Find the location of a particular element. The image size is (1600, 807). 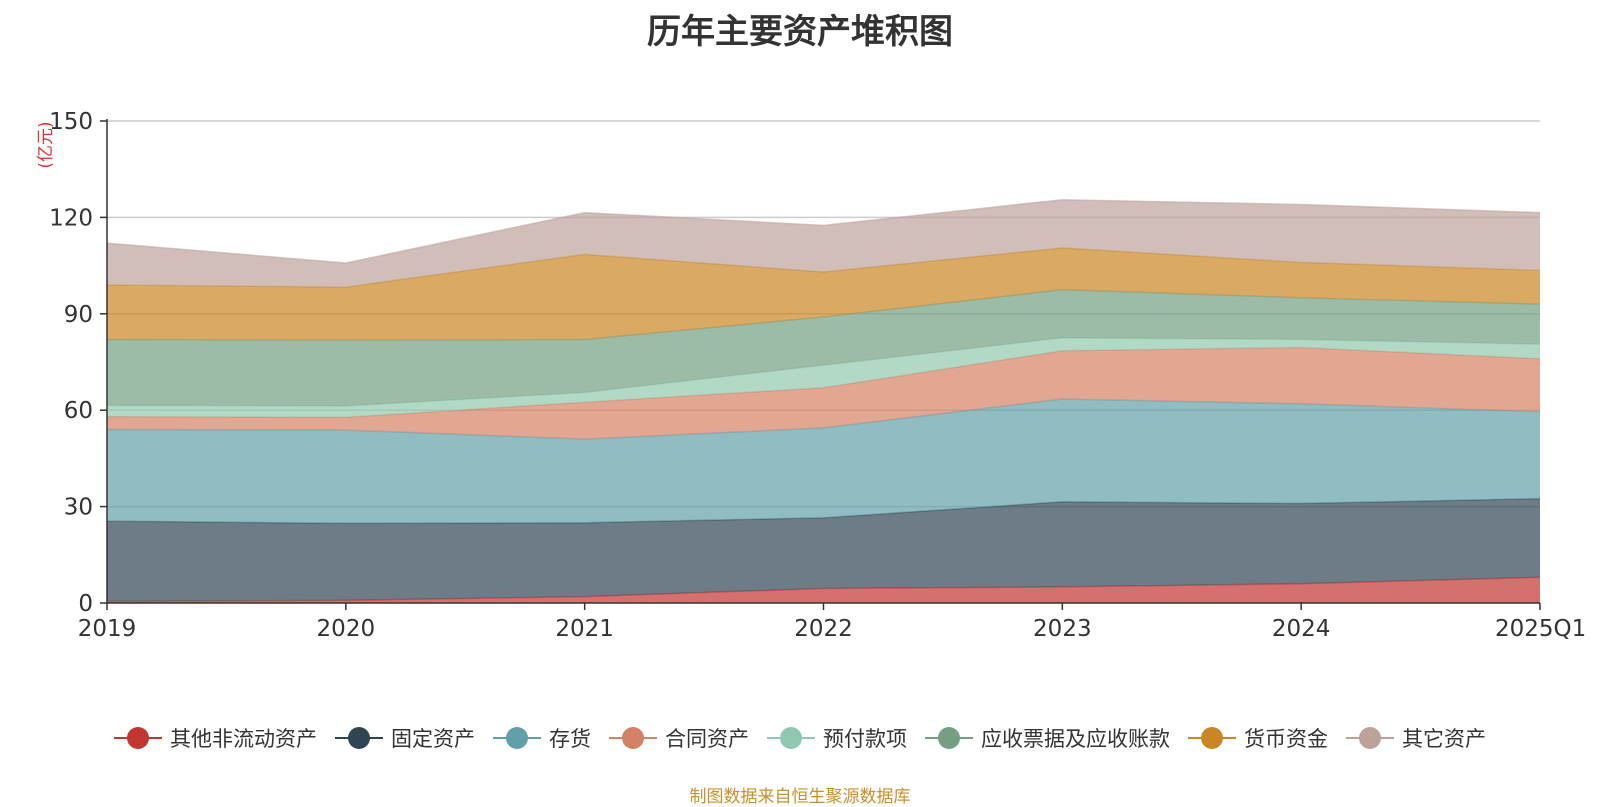

legend-label: 存货 is located at coordinates (570, 739).